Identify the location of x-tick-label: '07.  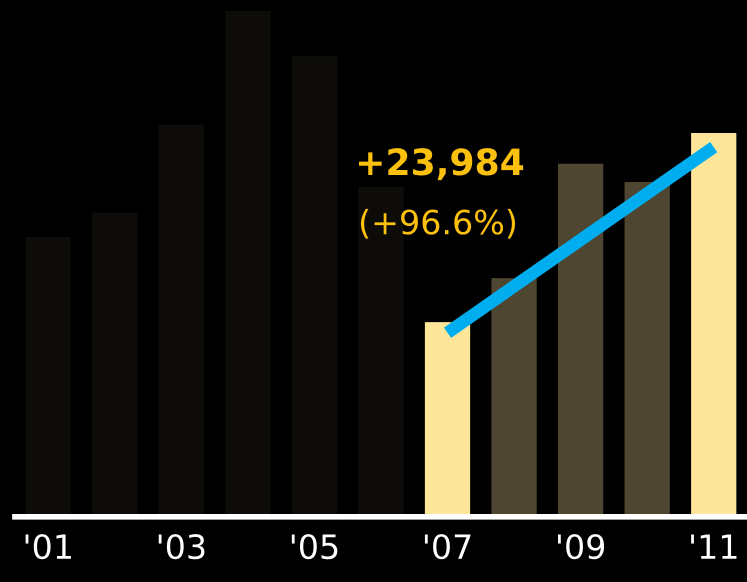
(447, 547).